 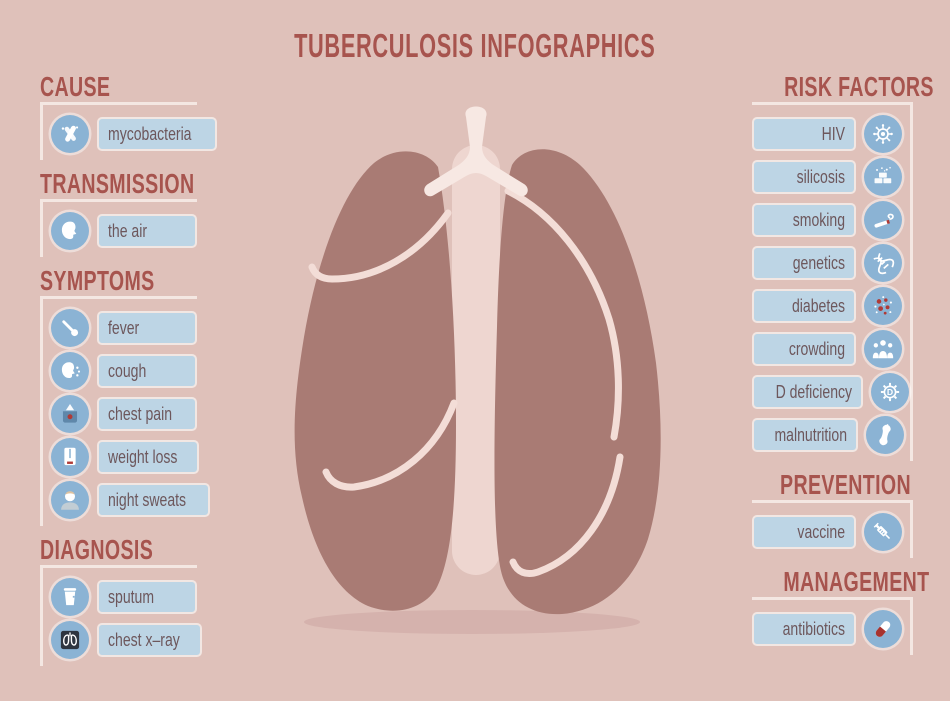 What do you see at coordinates (811, 434) in the screenshot?
I see `item-label: malnutrition` at bounding box center [811, 434].